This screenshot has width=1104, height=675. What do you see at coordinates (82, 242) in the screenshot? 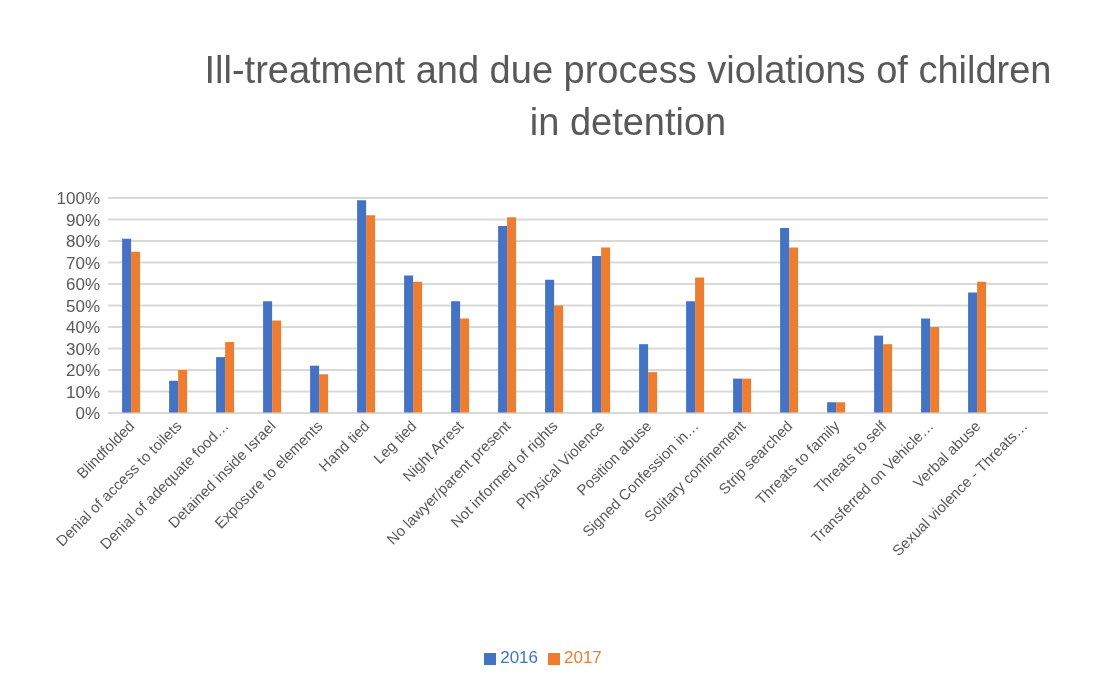
I see `y-tick-label: 80%` at bounding box center [82, 242].